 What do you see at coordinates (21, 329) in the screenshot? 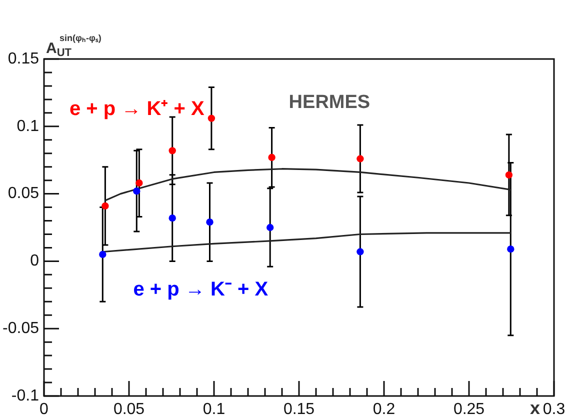
I see `y-tick-label: -0.05` at bounding box center [21, 329].